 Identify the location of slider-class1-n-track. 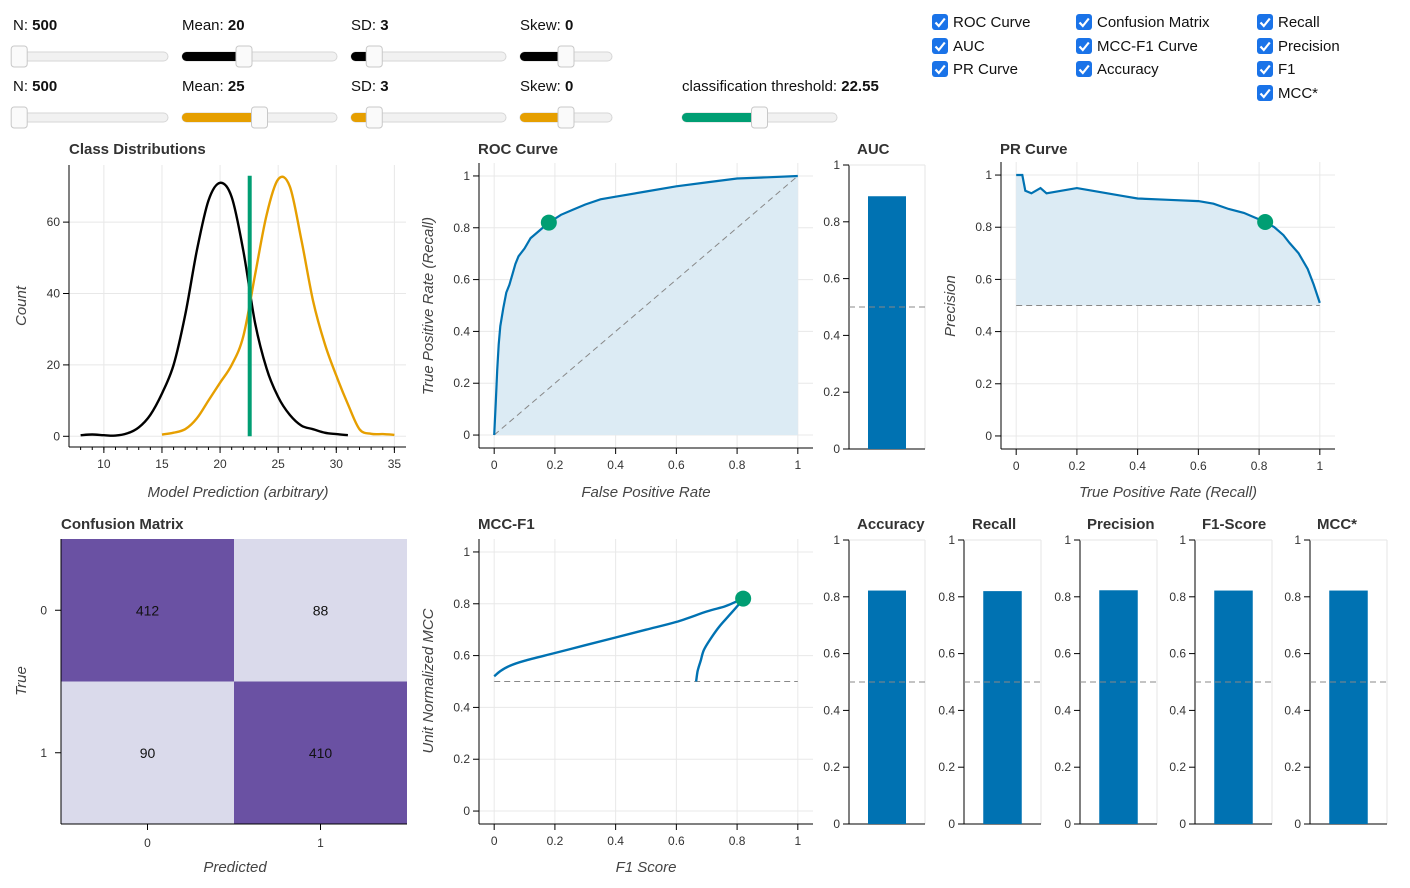
(90, 117).